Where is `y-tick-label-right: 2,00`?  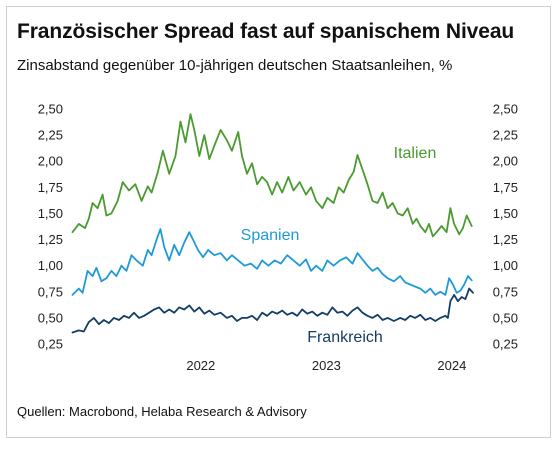 y-tick-label-right: 2,00 is located at coordinates (505, 161).